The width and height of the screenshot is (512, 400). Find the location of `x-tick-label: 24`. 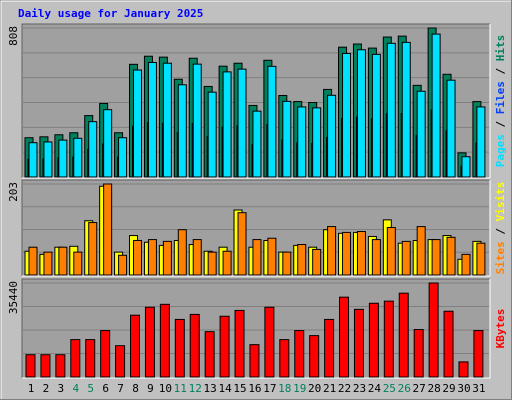

x-tick-label: 24 is located at coordinates (375, 388).